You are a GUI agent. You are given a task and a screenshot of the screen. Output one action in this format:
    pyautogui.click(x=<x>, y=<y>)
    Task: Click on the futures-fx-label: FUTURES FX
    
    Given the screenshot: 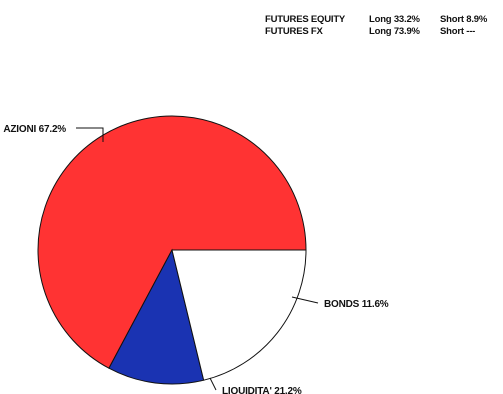 What is the action you would take?
    pyautogui.click(x=294, y=31)
    